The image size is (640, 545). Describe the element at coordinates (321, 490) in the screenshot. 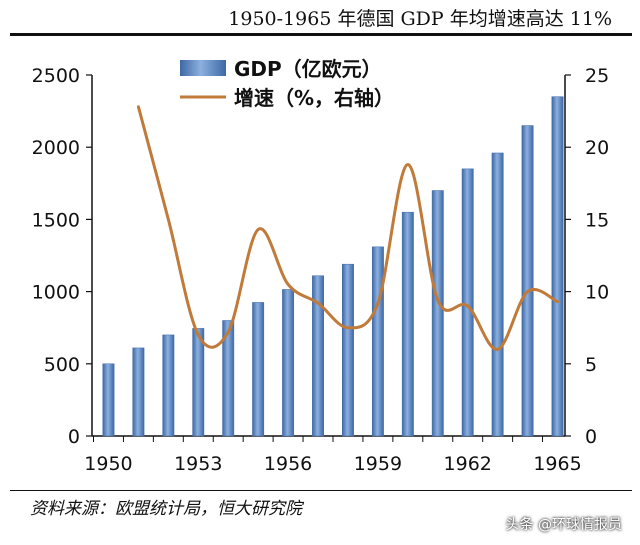

I see `footer-divider` at that location.